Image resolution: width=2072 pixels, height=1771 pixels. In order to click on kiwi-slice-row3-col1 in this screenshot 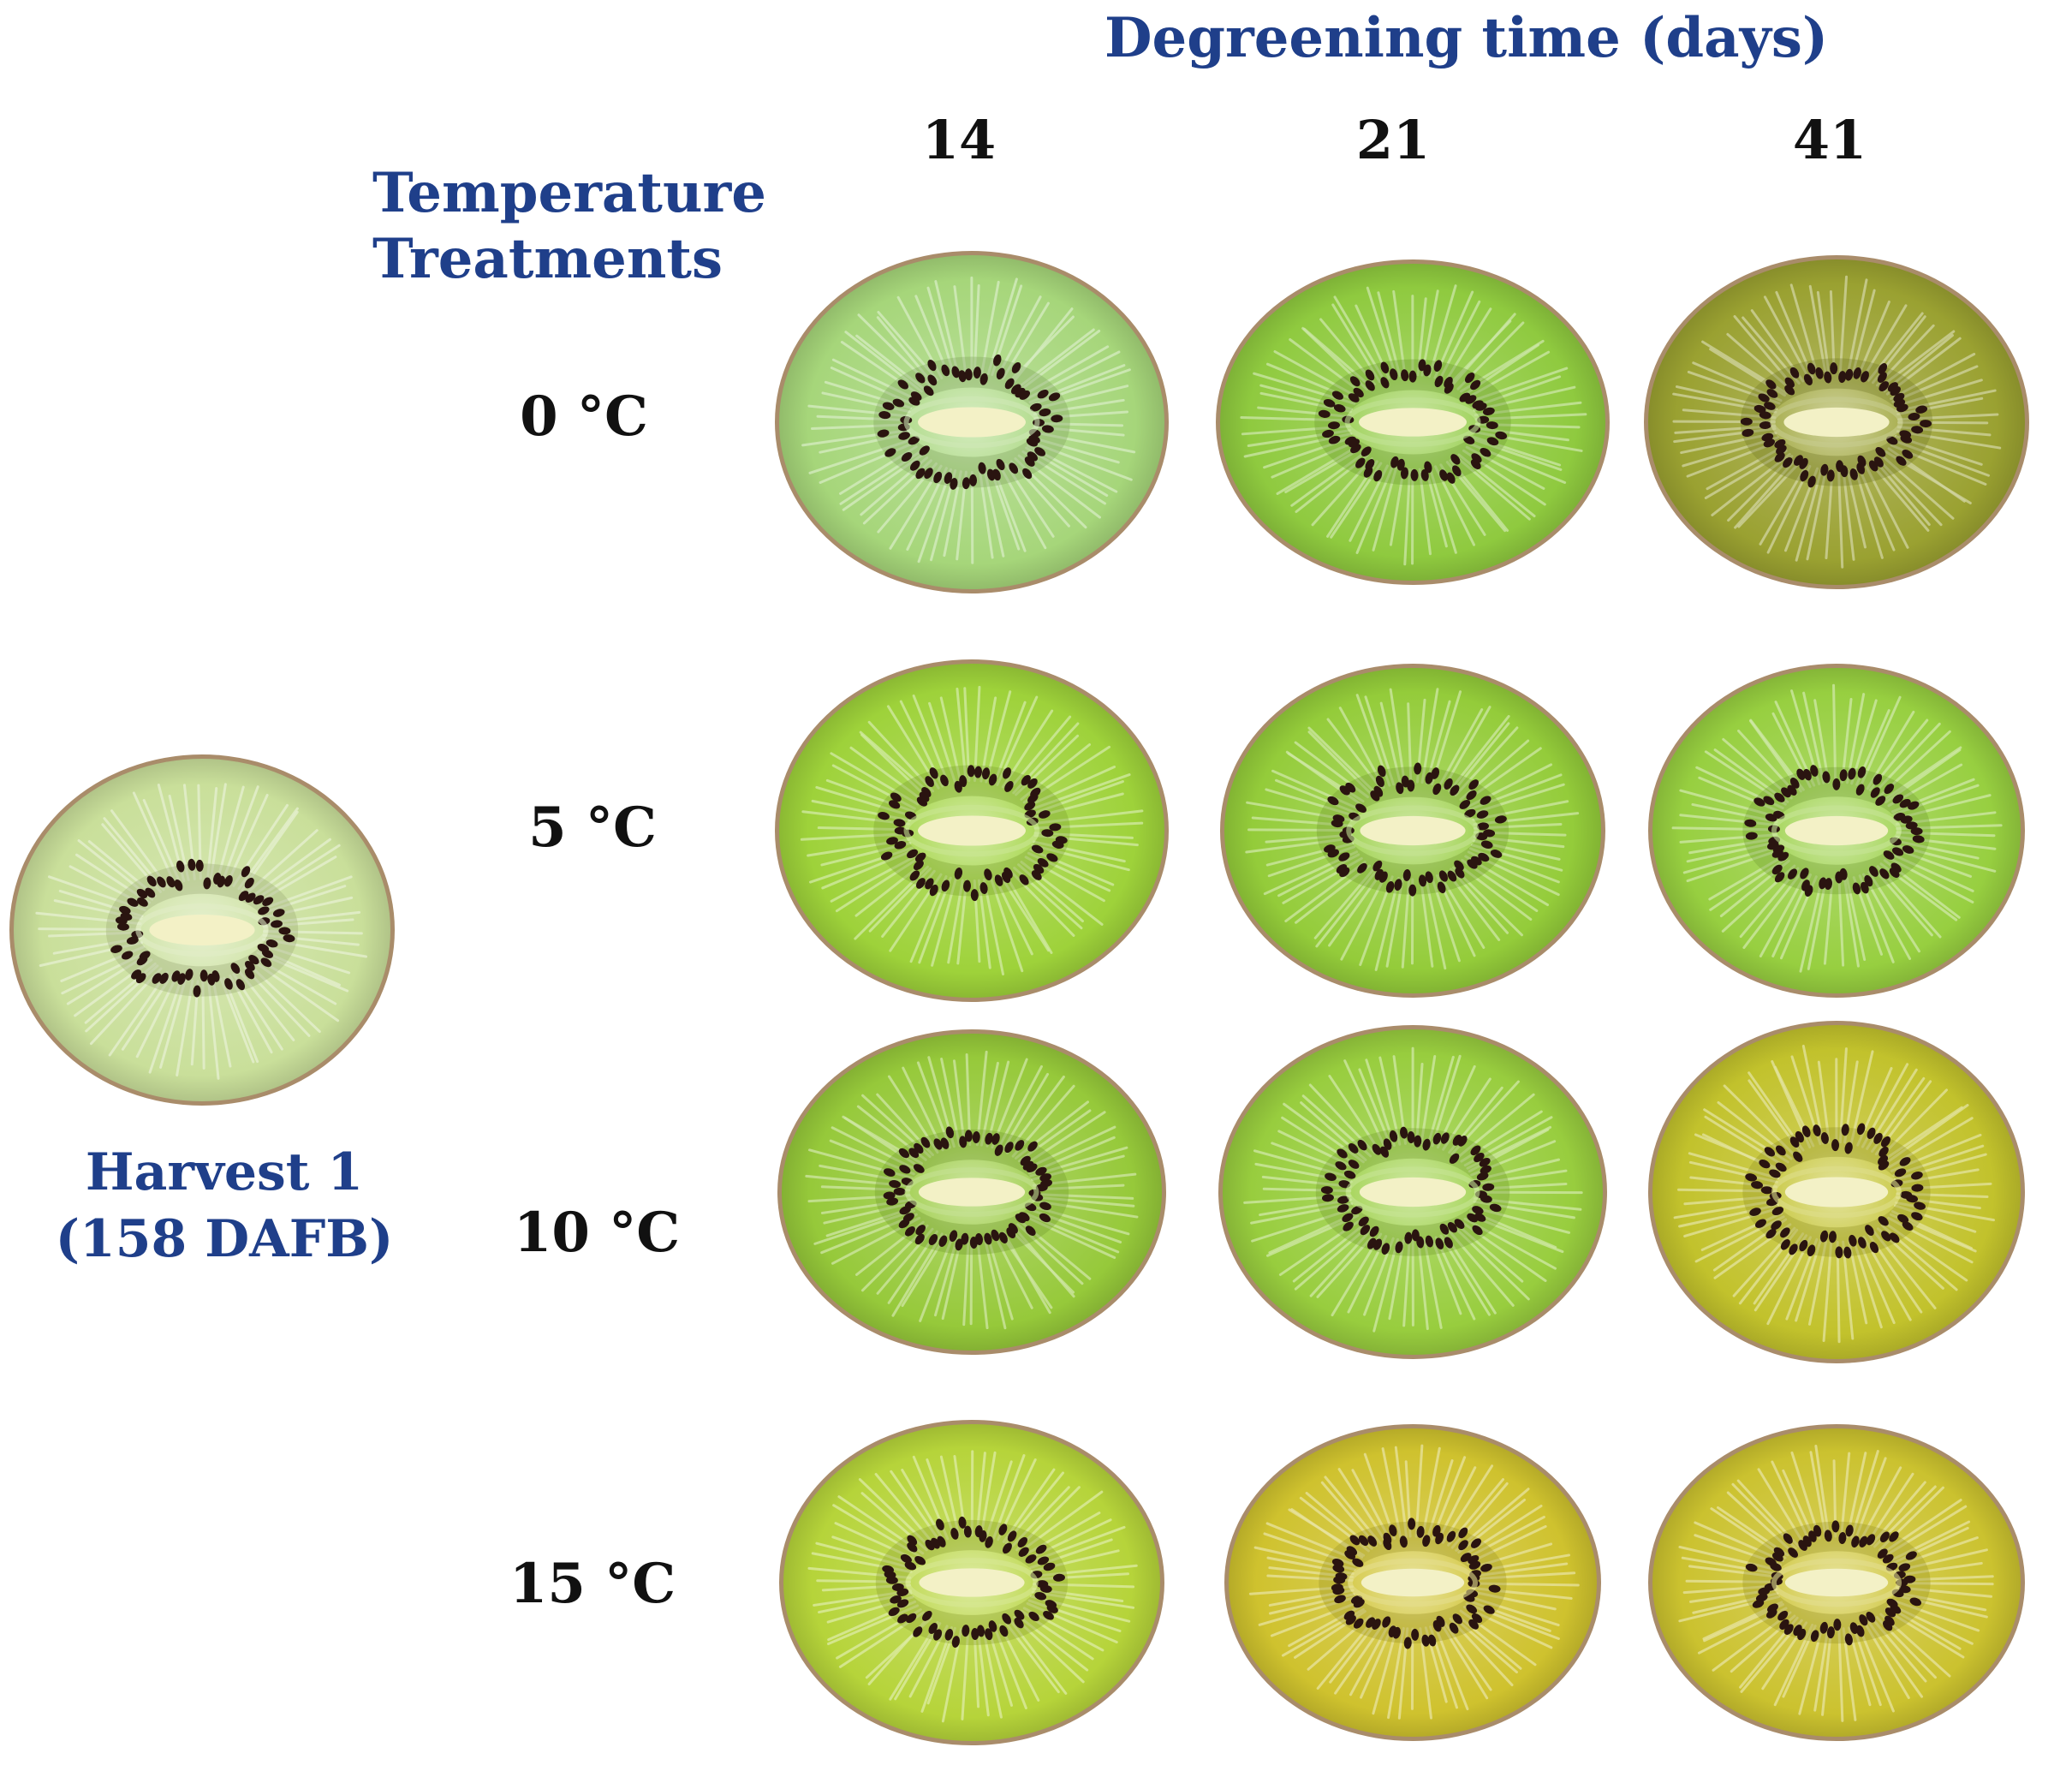, I will do `click(972, 1192)`.